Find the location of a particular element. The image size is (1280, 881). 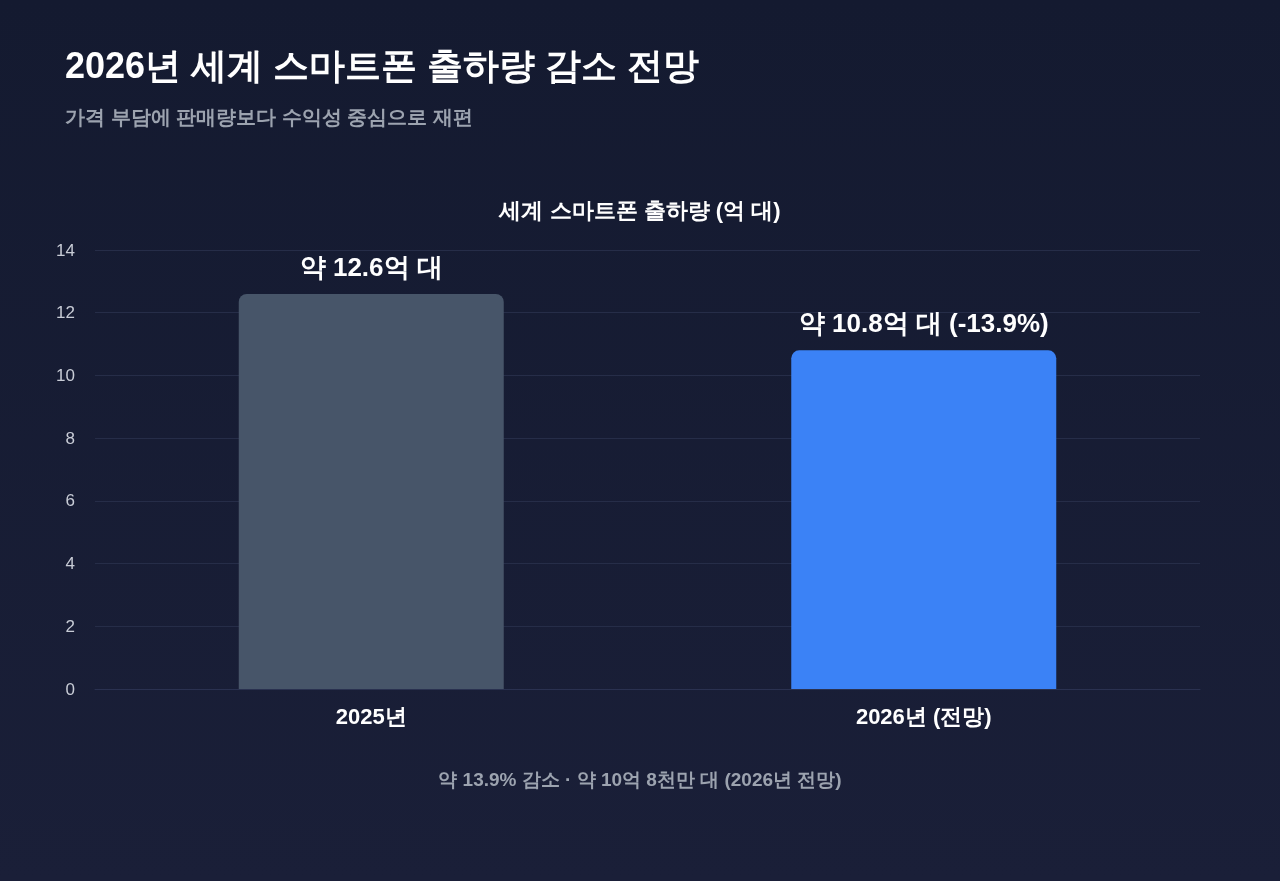

chart-title: 2026년 세계 스마트폰 출하량 감소 전망 is located at coordinates (382, 65).